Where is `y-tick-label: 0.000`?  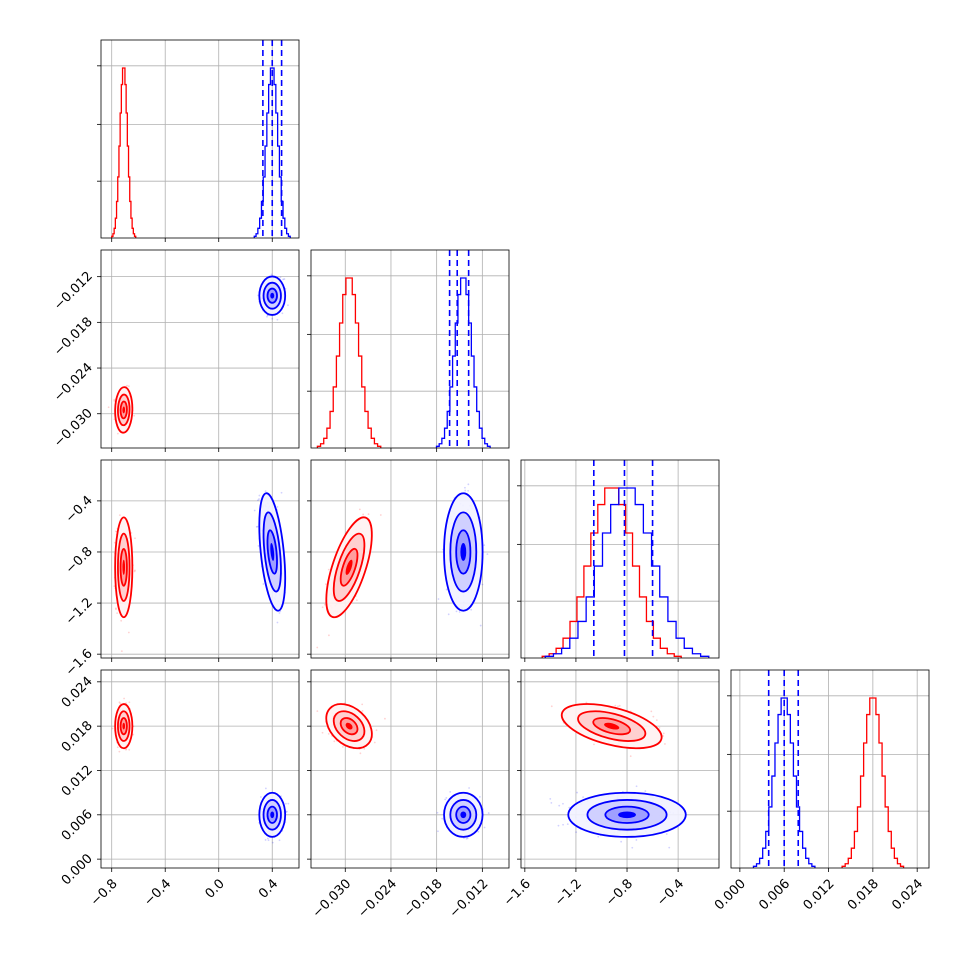 y-tick-label: 0.000 is located at coordinates (77, 869).